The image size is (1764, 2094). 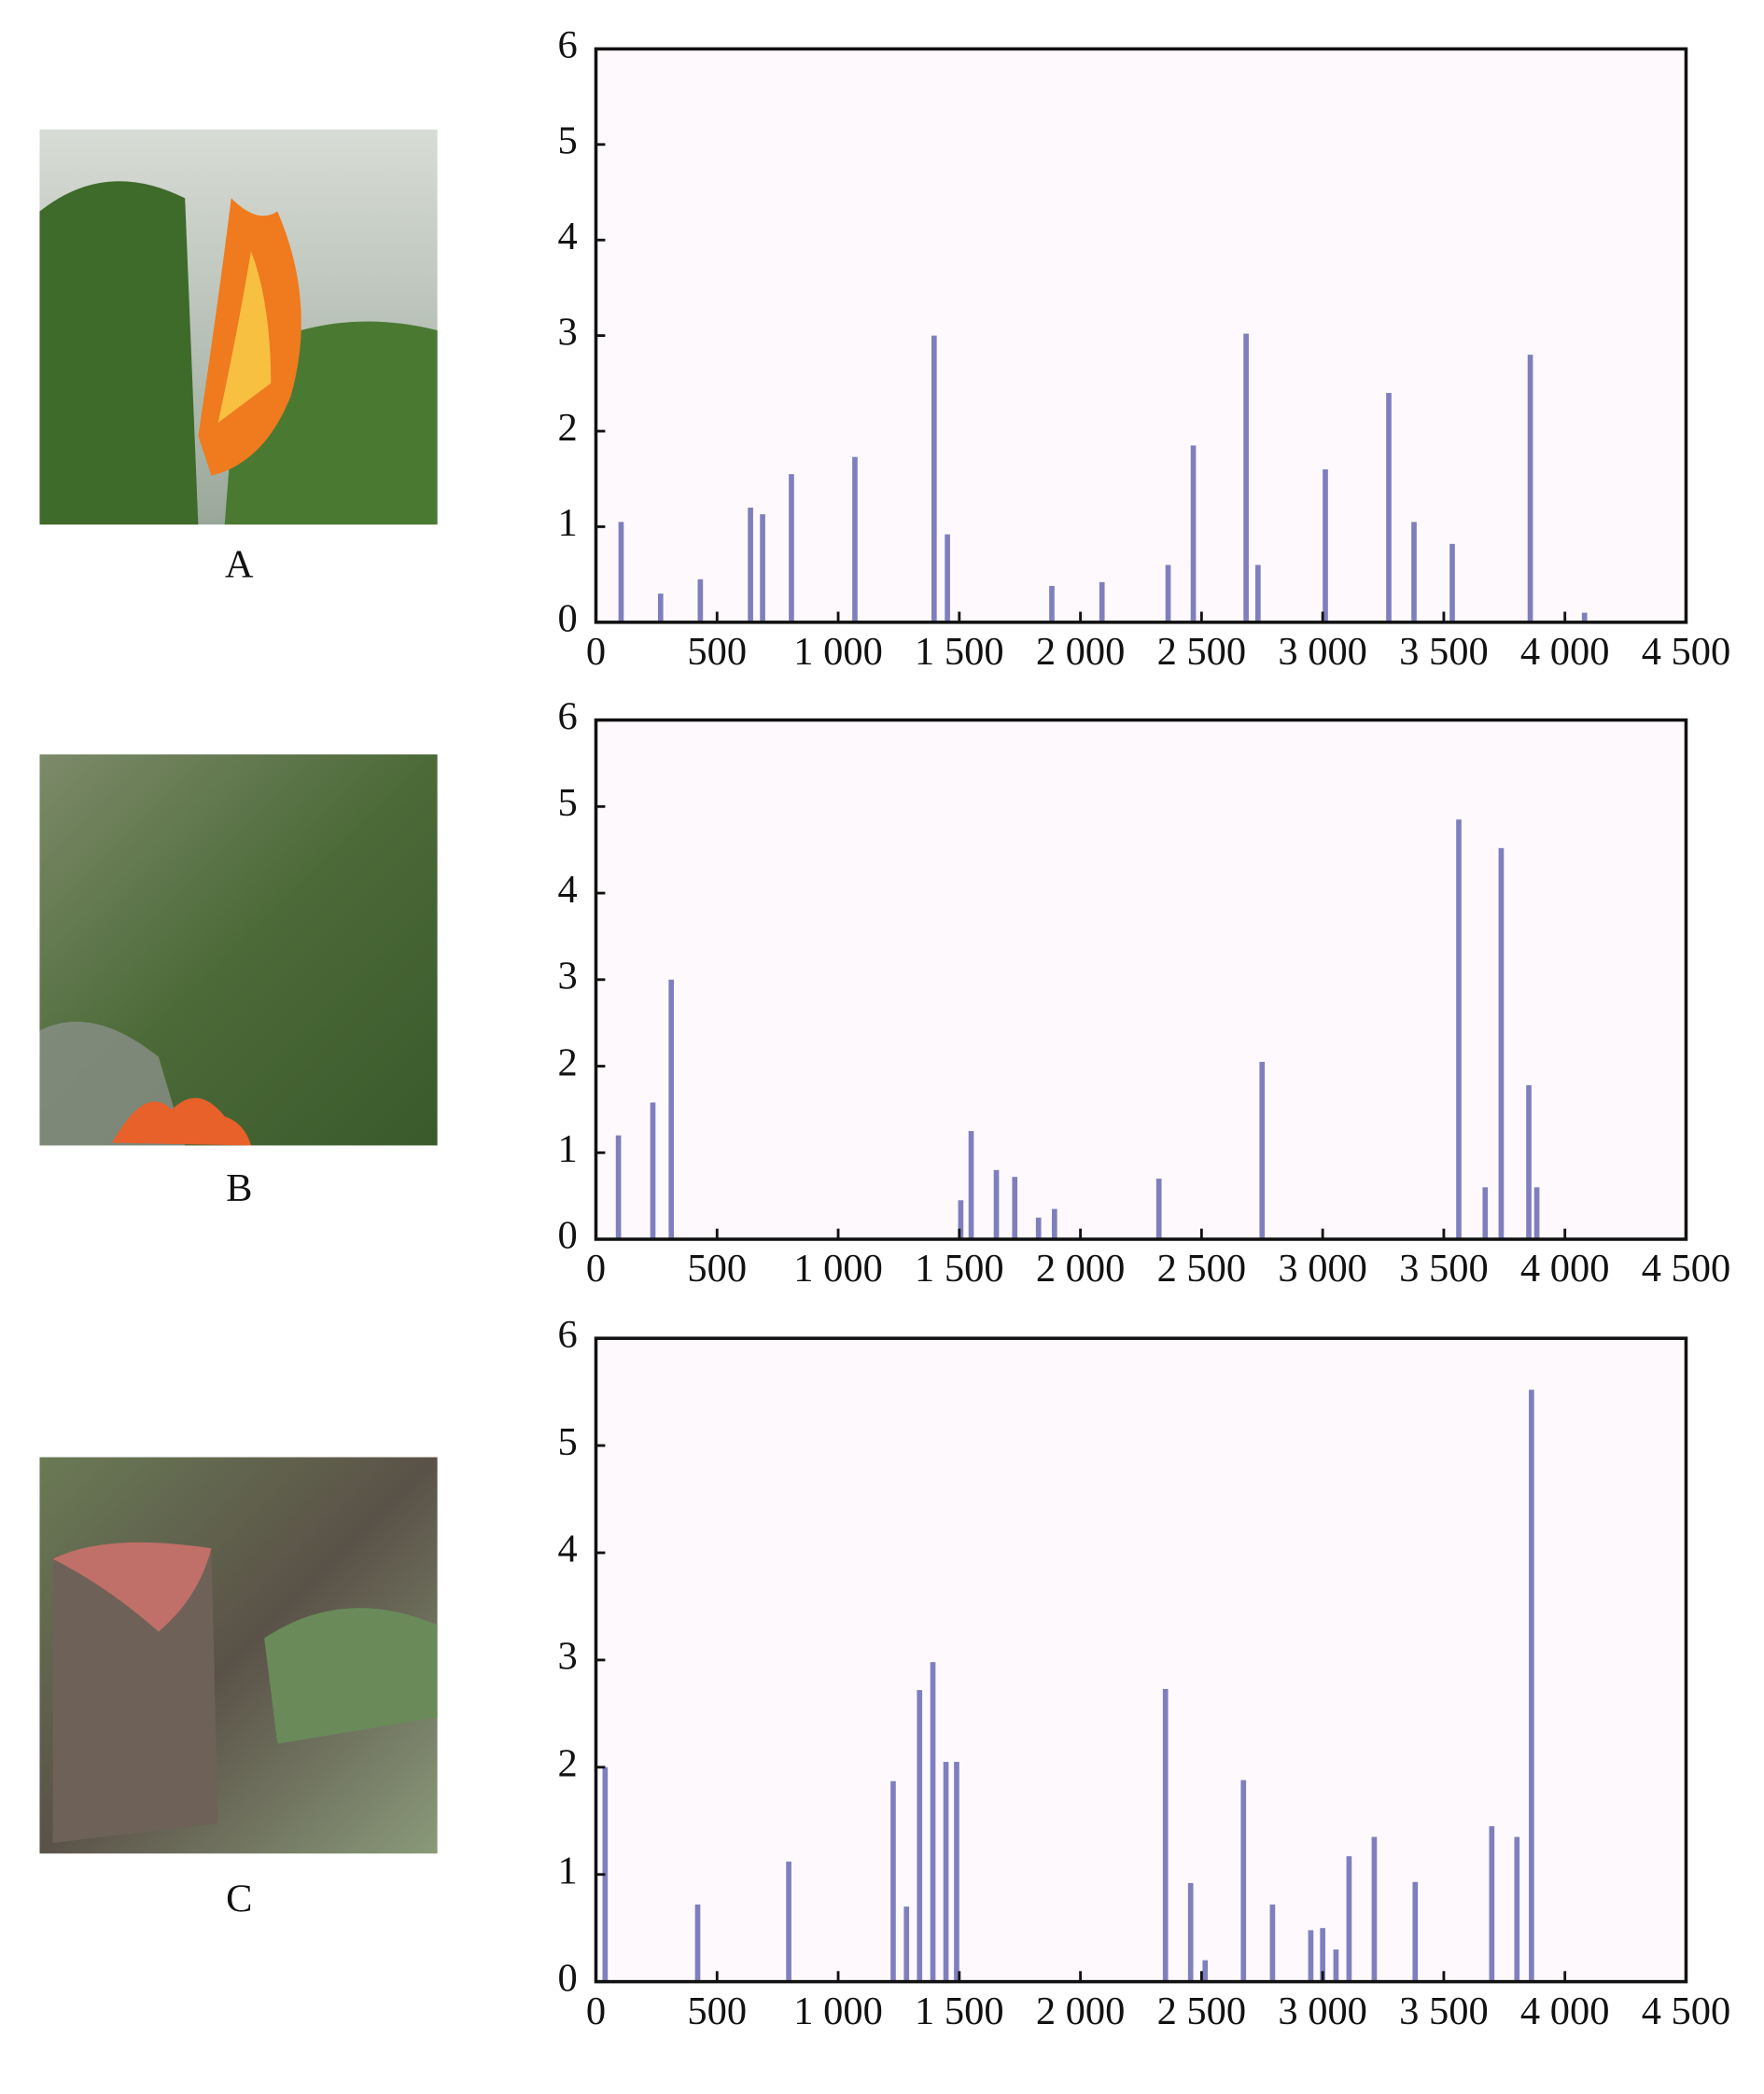 What do you see at coordinates (239, 1188) in the screenshot?
I see `panel-label: B` at bounding box center [239, 1188].